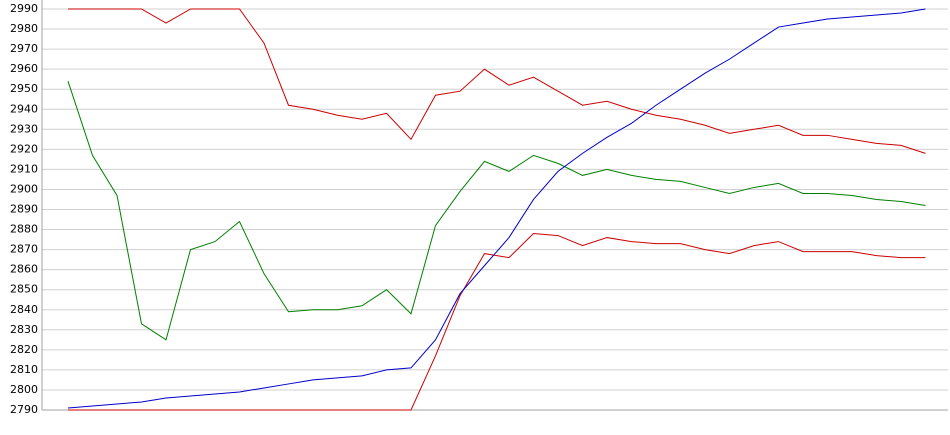  I want to click on y-tick-label: 2950, so click(24, 88).